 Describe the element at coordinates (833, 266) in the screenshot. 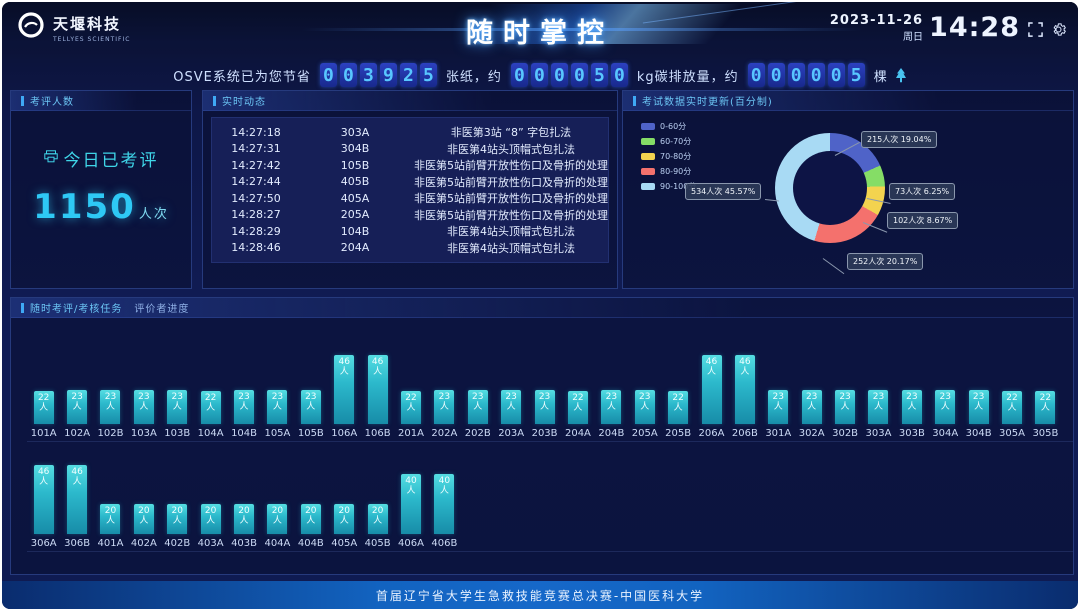

I see `callout-line` at that location.